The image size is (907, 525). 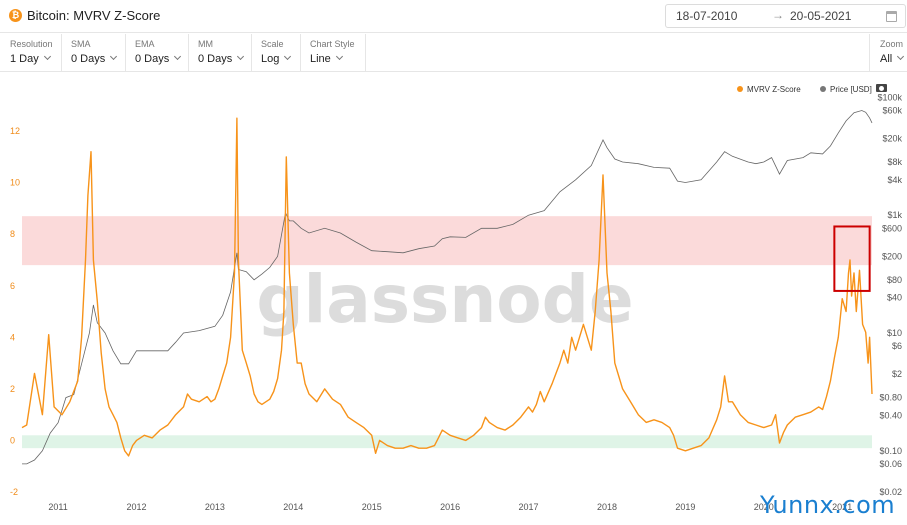 I want to click on resolution-label: Resolution, so click(x=31, y=44).